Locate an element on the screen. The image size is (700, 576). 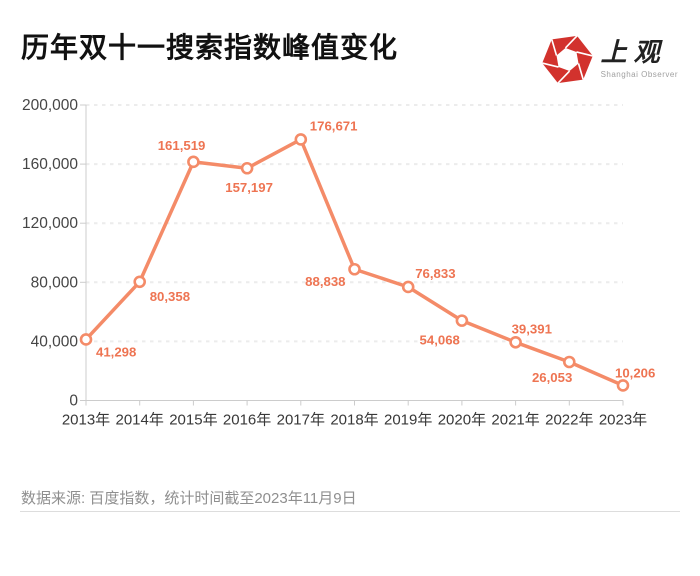
data-point-label: 161,519 is located at coordinates (182, 145).